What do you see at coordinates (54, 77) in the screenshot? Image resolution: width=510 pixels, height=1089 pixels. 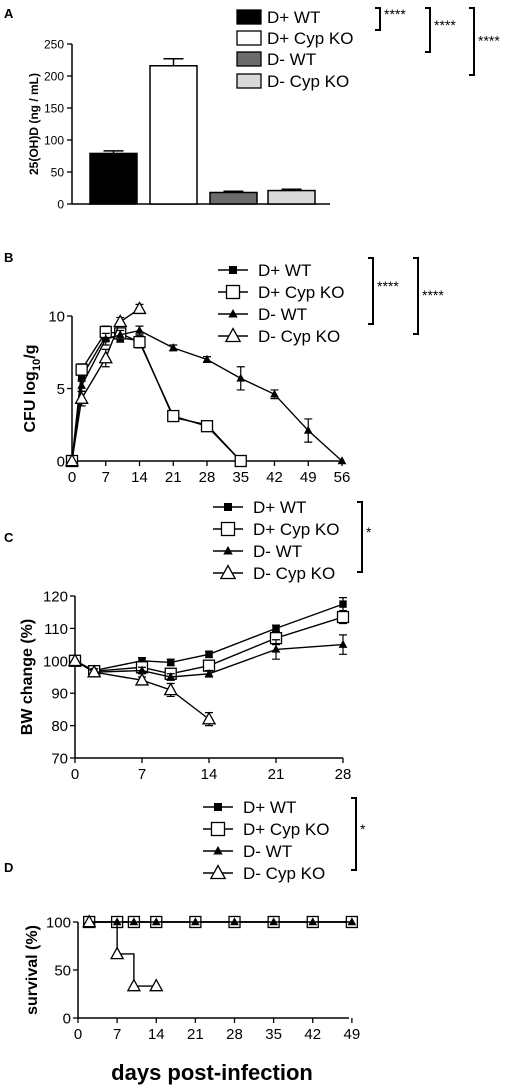 I see `y-tick-label-a: 200` at bounding box center [54, 77].